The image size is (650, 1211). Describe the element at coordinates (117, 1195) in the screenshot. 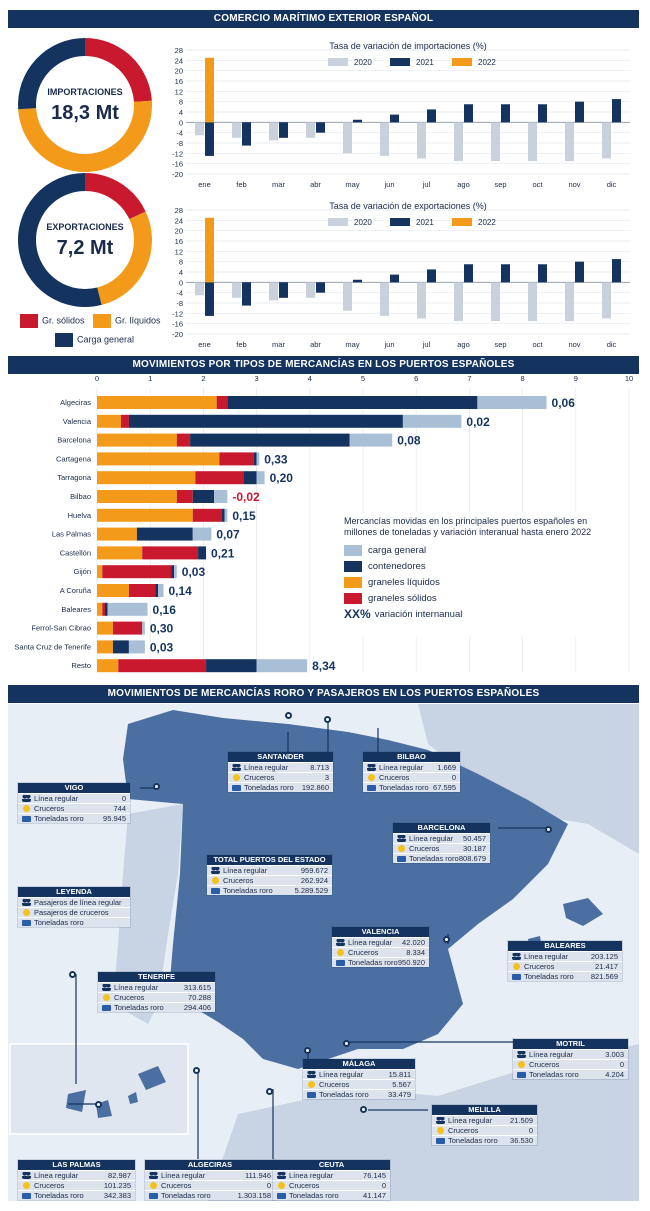

I see `port-card-row-value: 342.383` at that location.